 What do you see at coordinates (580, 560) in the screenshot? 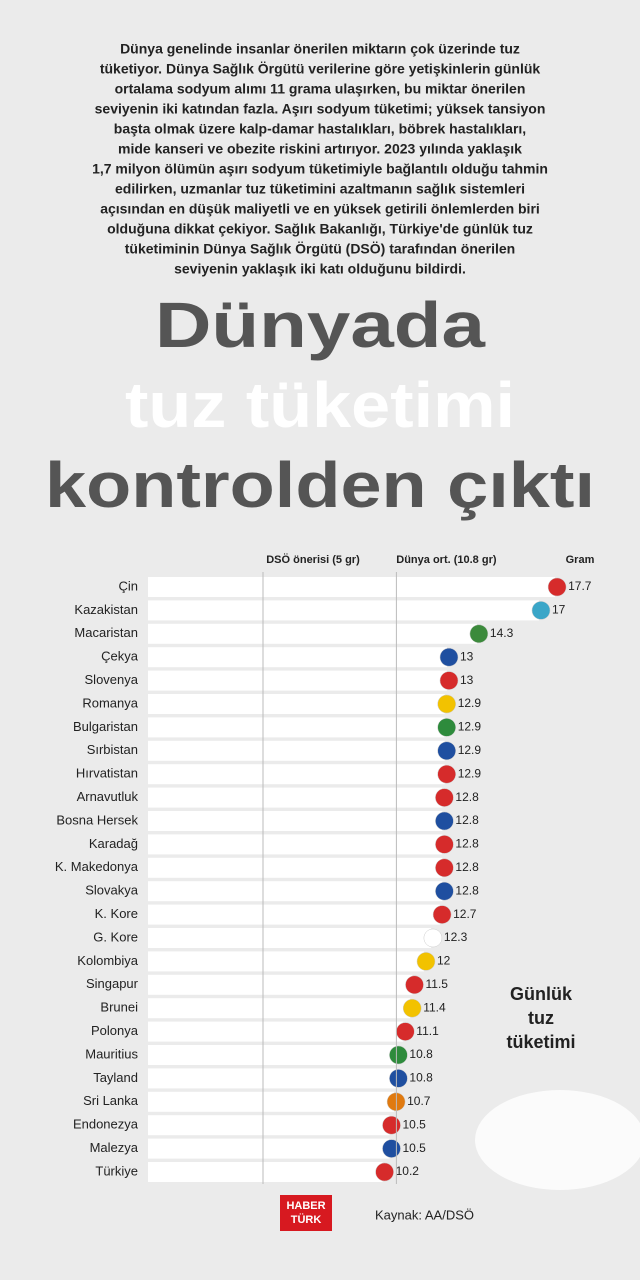
I see `unit-label: Gram` at bounding box center [580, 560].